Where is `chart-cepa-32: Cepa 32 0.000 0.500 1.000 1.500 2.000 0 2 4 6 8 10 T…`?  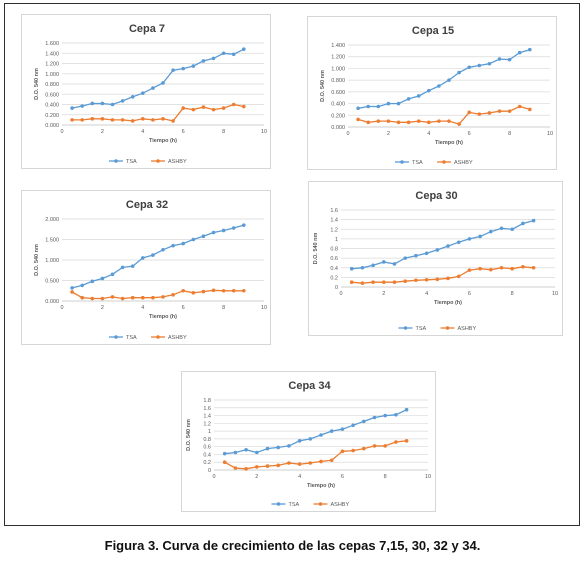 chart-cepa-32: Cepa 32 0.000 0.500 1.000 1.500 2.000 0 2 4 6 8 10 T… is located at coordinates (150, 270).